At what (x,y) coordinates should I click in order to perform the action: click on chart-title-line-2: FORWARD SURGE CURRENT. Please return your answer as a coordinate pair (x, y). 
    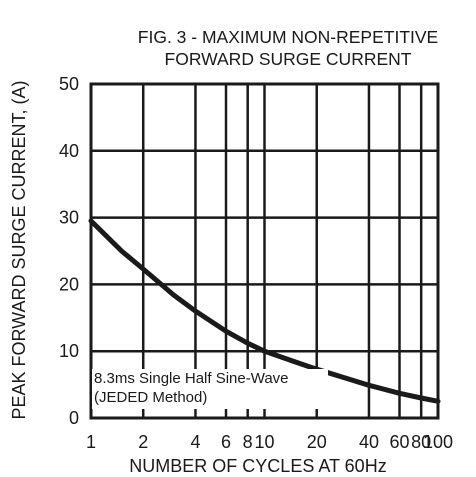
    Looking at the image, I should click on (288, 59).